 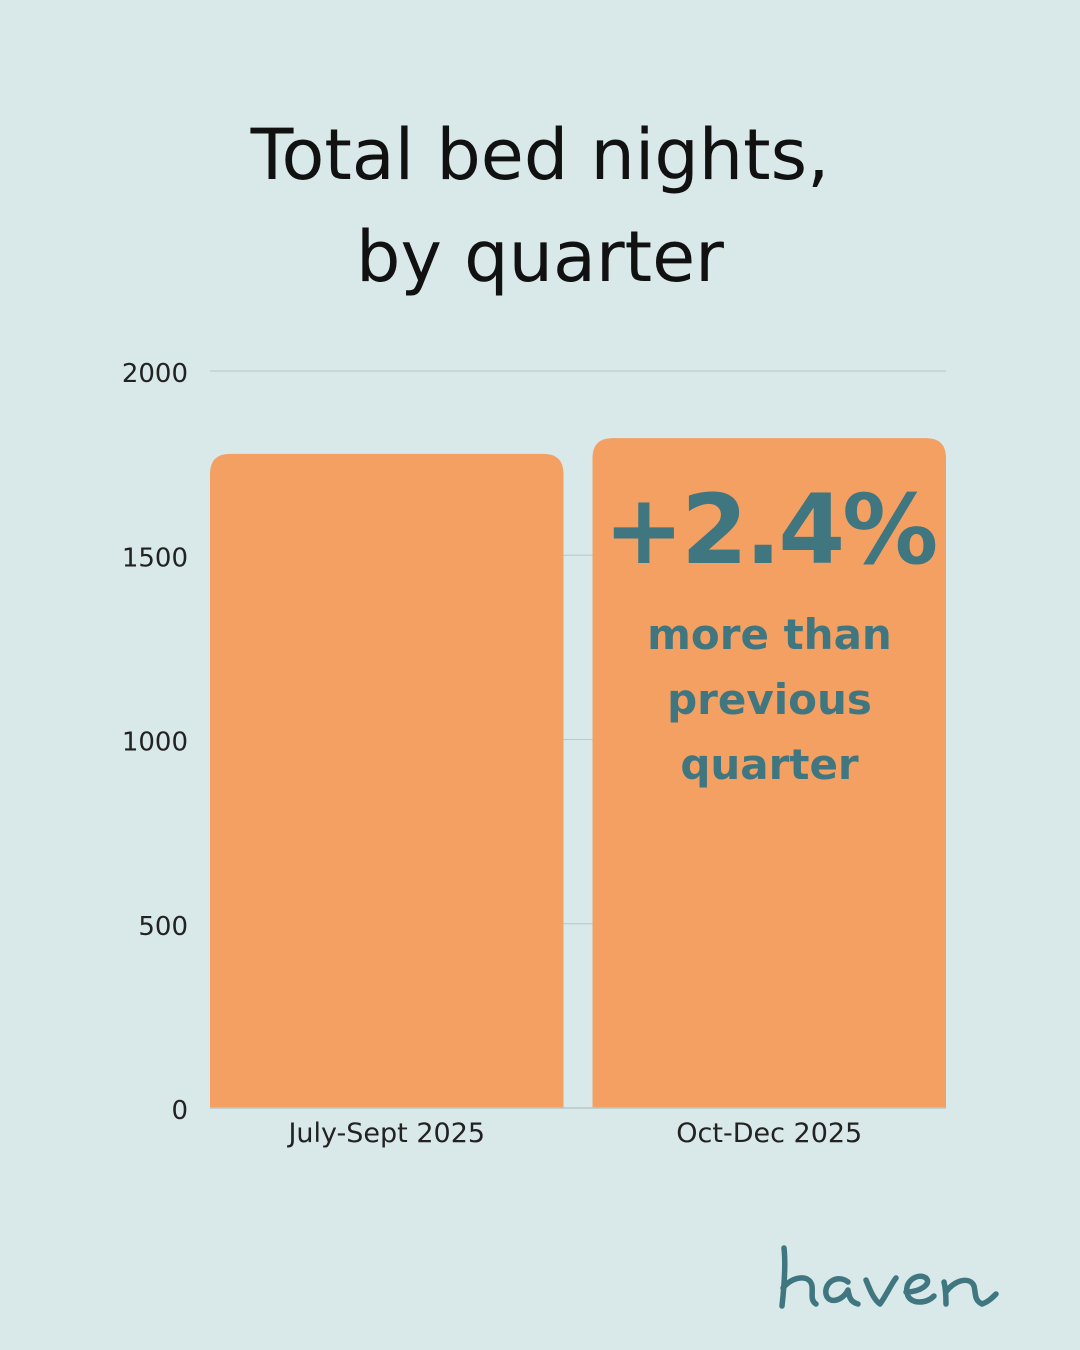 What do you see at coordinates (385, 1133) in the screenshot?
I see `x-tick-label: July-Sept 2025` at bounding box center [385, 1133].